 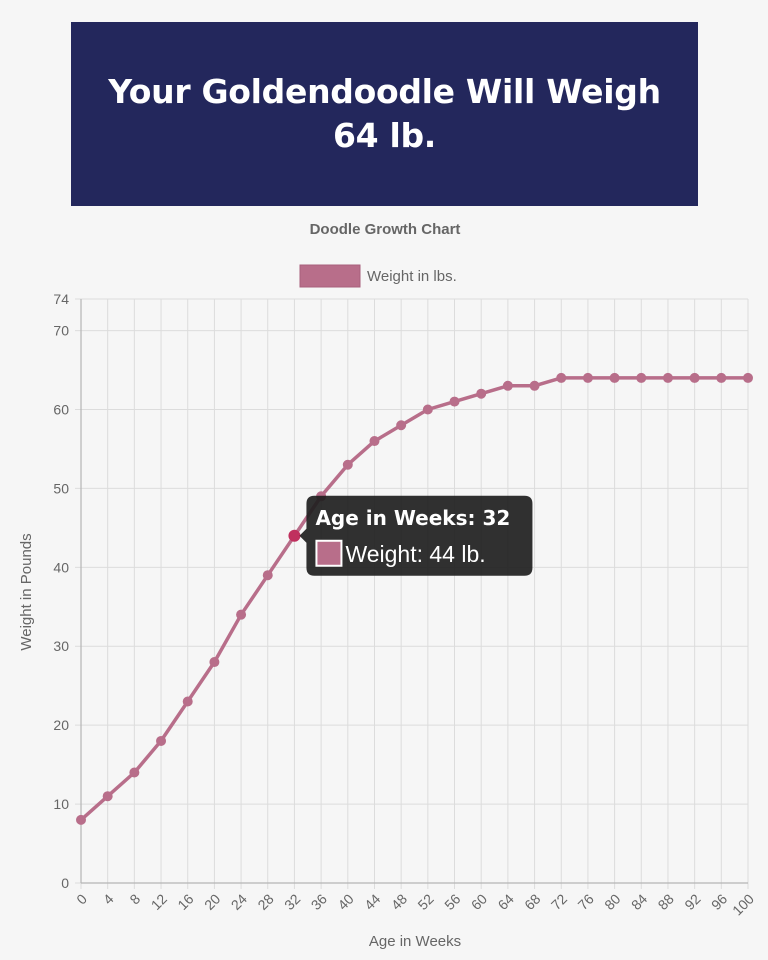 I want to click on result-title: Your Goldendoodle Will Weigh 64 lb., so click(x=384, y=113).